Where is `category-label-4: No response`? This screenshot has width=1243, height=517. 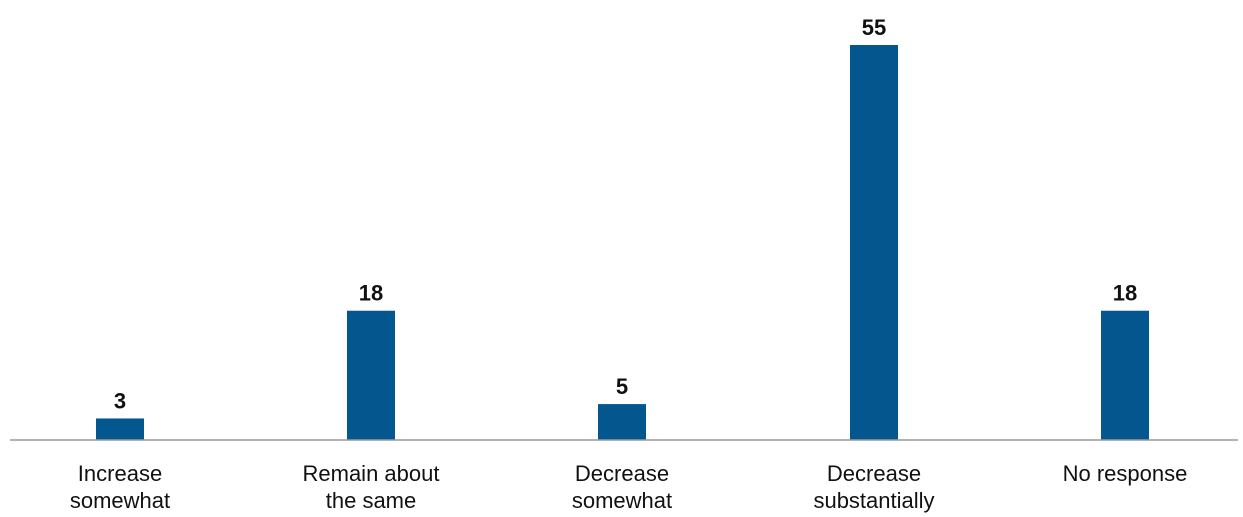
category-label-4: No response is located at coordinates (1125, 473).